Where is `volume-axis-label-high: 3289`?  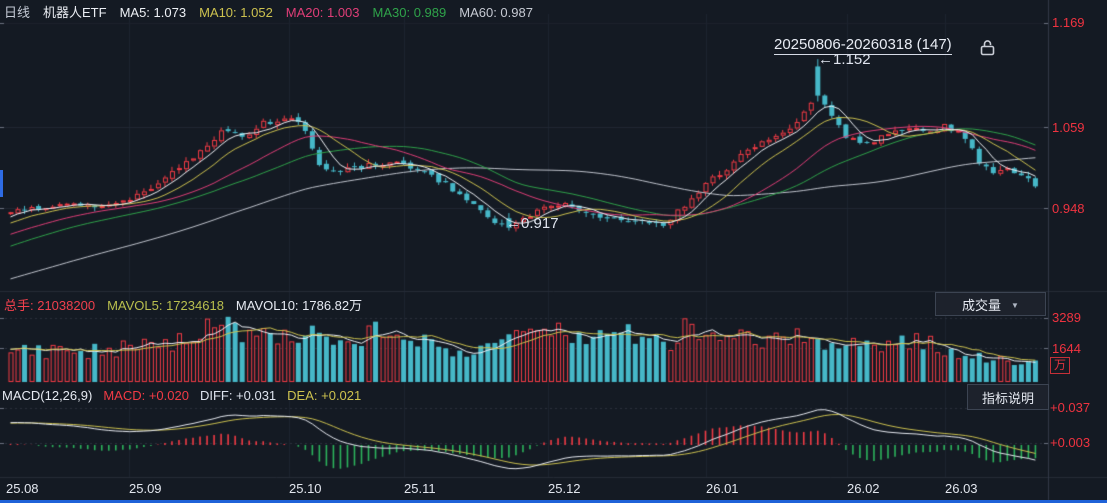
volume-axis-label-high: 3289 is located at coordinates (1066, 317).